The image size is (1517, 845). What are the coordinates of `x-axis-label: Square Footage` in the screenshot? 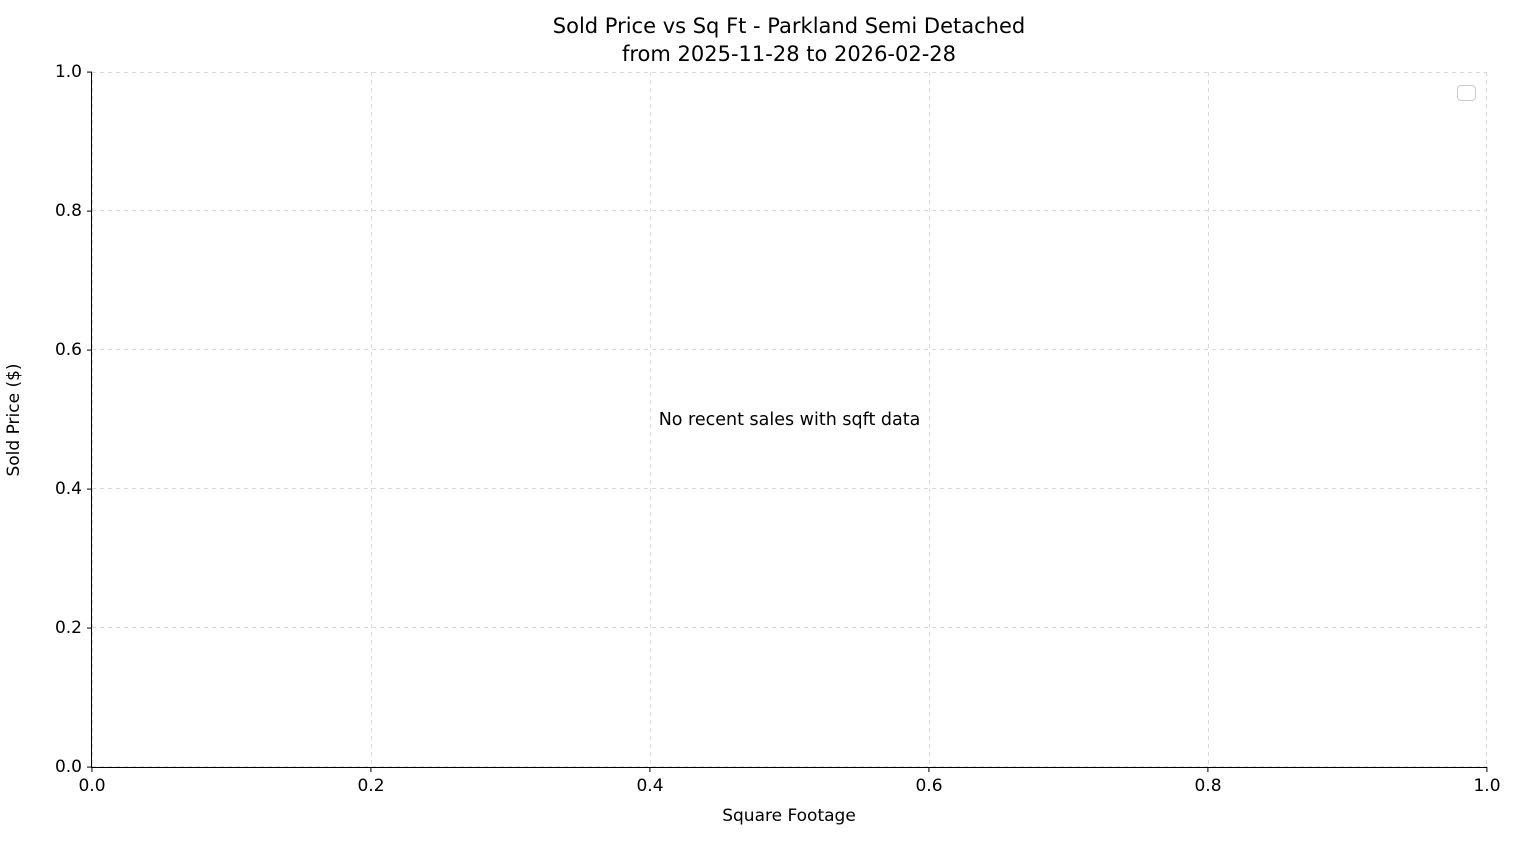 It's located at (789, 816).